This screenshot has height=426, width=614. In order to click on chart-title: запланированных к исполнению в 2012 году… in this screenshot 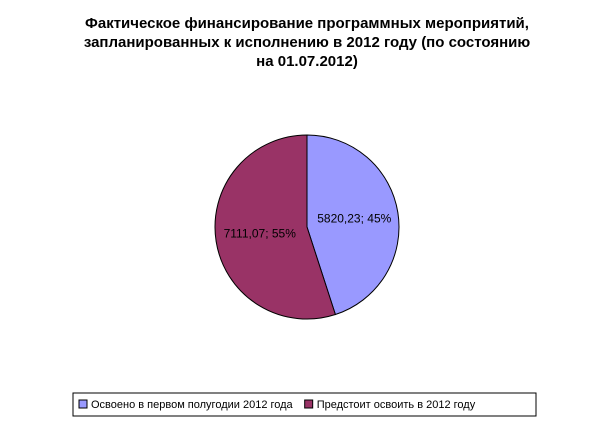, I will do `click(307, 42)`.